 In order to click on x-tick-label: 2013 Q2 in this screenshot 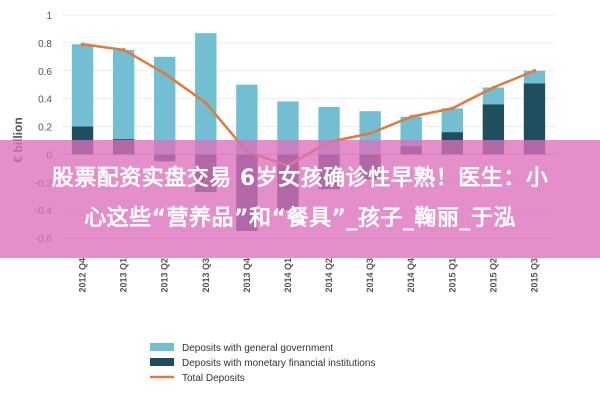, I will do `click(165, 275)`.